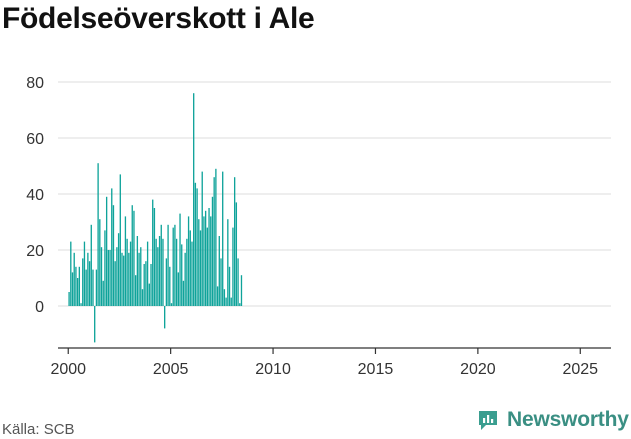 This screenshot has width=631, height=439. What do you see at coordinates (580, 369) in the screenshot?
I see `x-tick-label: 2025` at bounding box center [580, 369].